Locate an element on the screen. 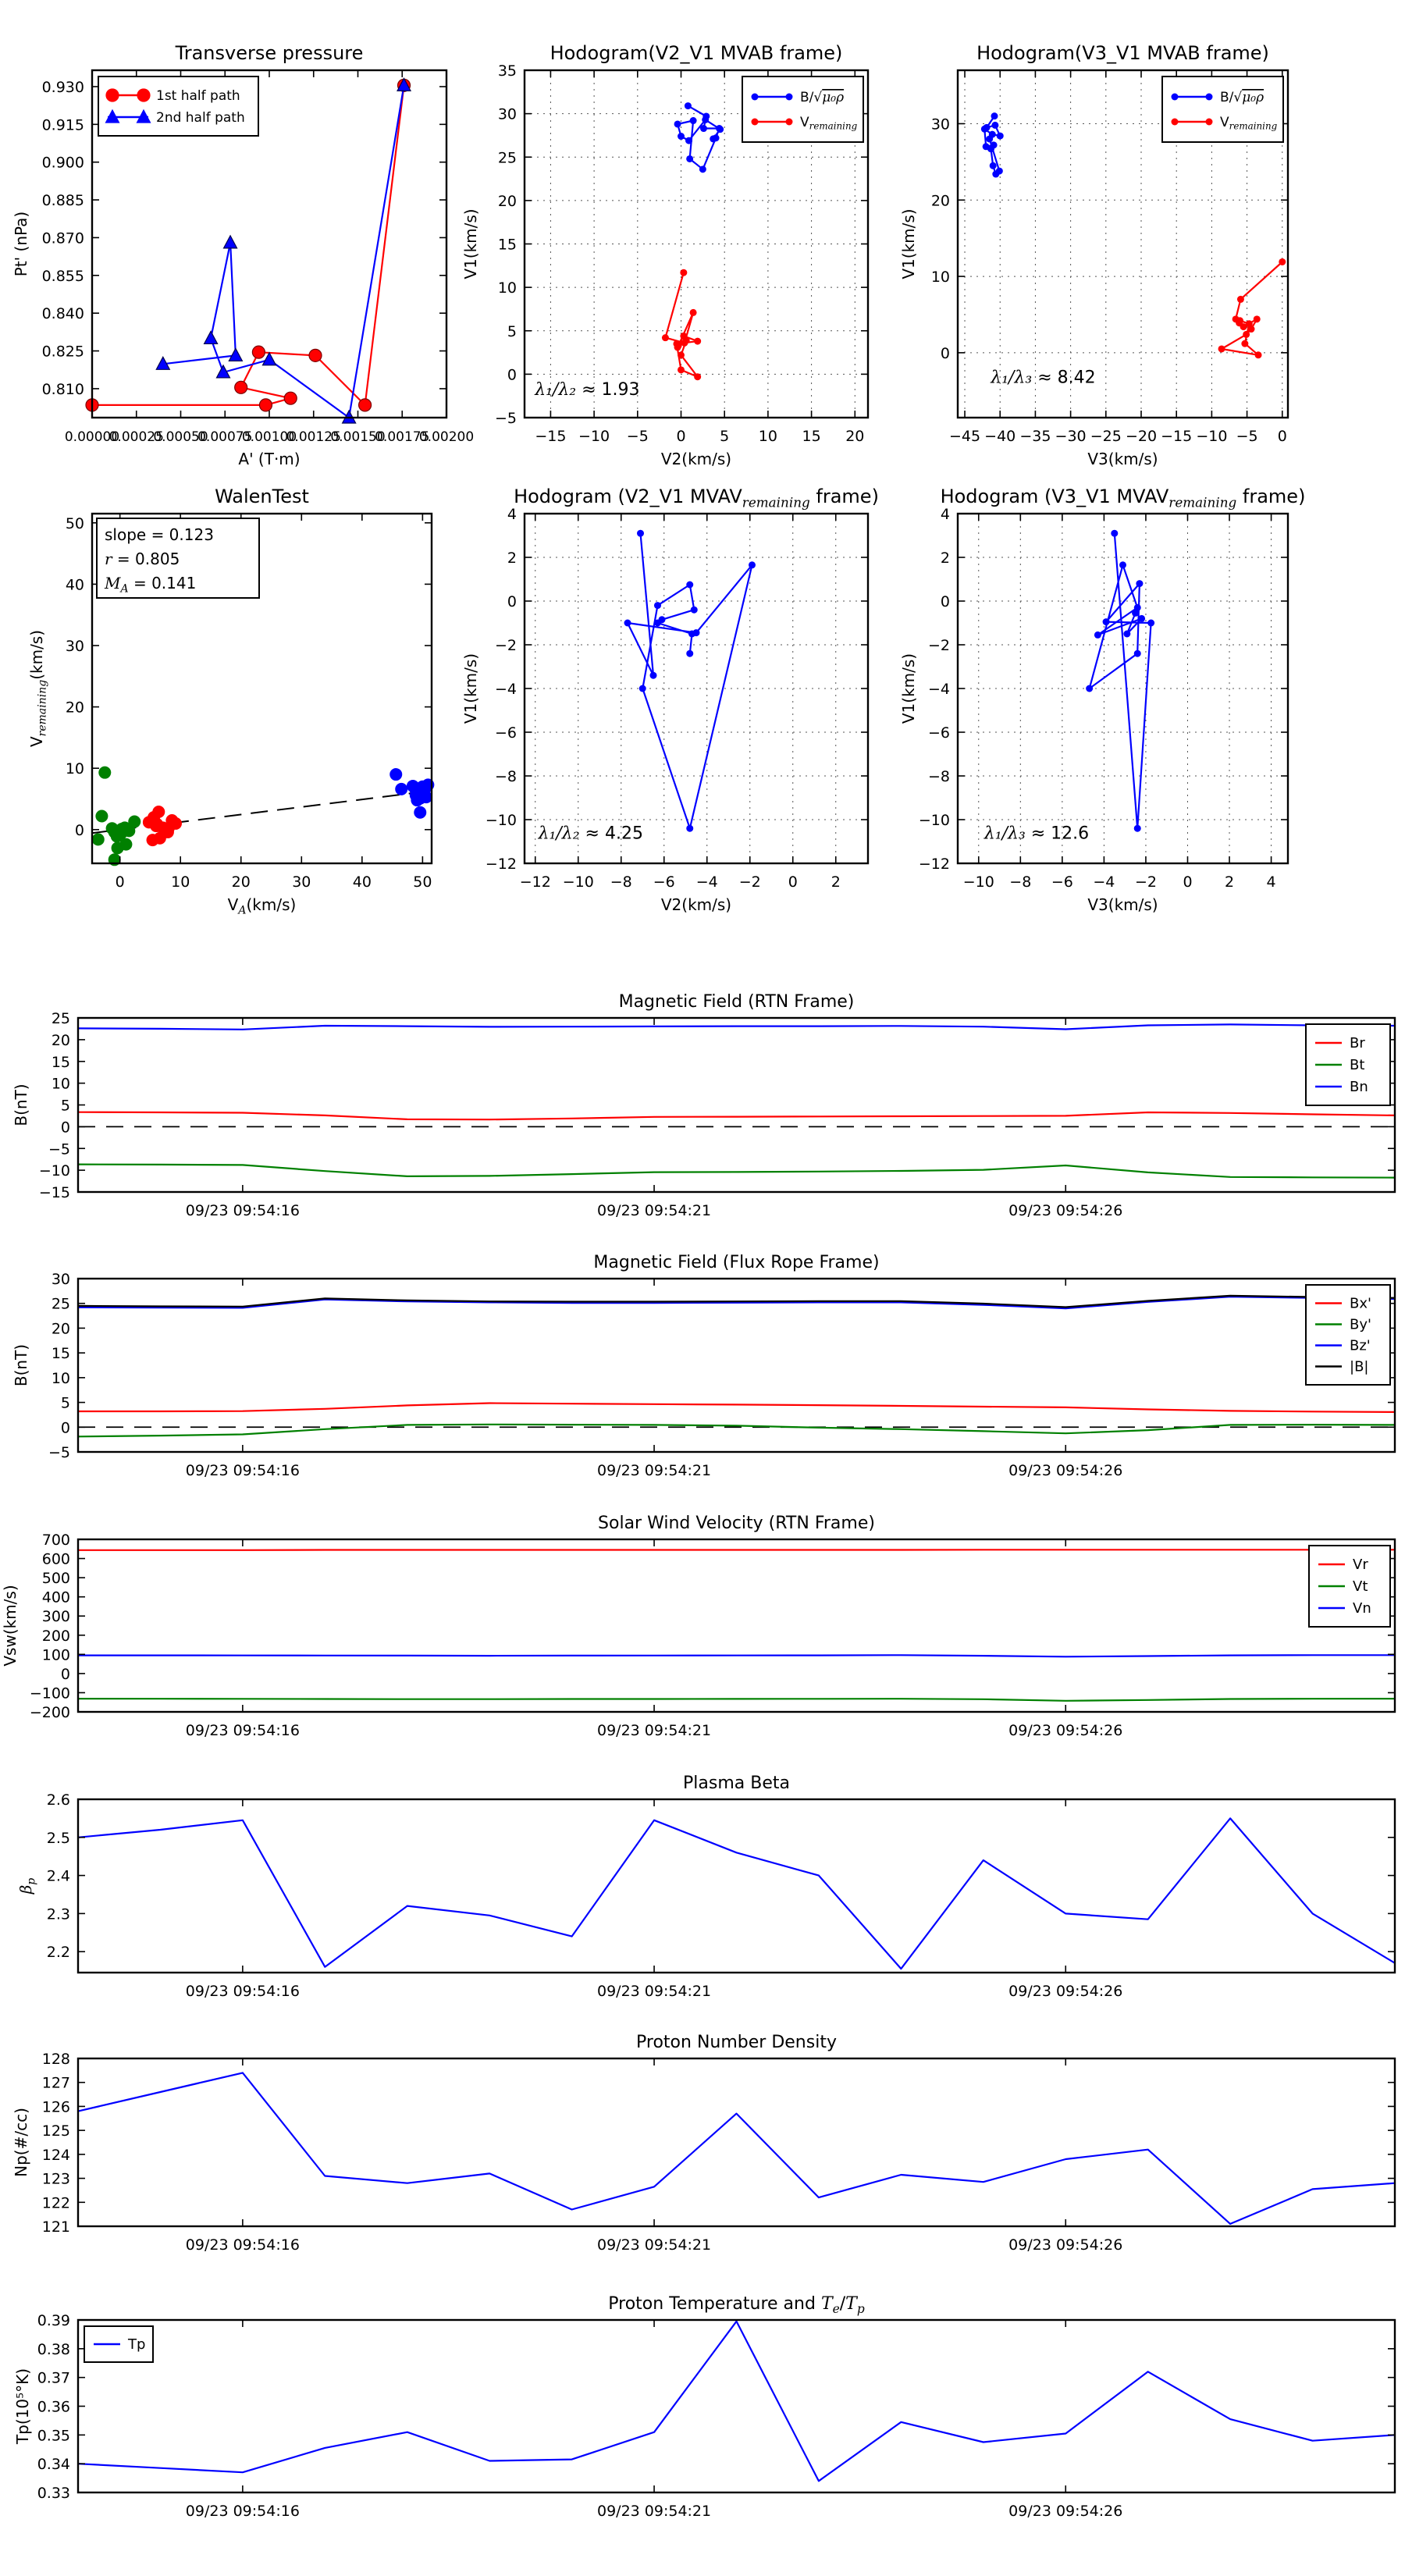  legend-item-label: Br is located at coordinates (1358, 1043).